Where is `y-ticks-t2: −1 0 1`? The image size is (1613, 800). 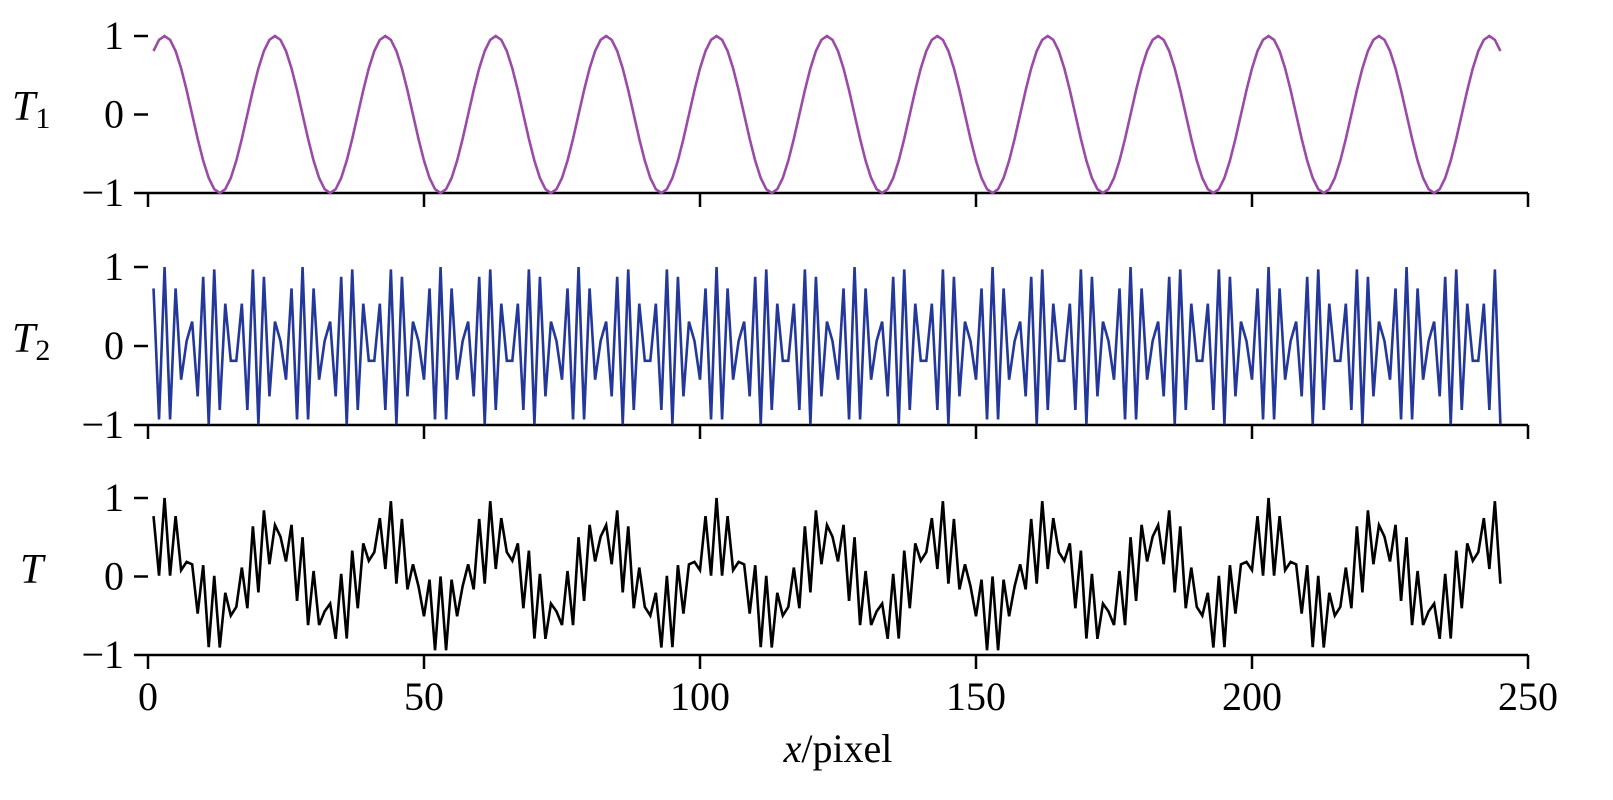
y-ticks-t2: −1 0 1 is located at coordinates (114, 345).